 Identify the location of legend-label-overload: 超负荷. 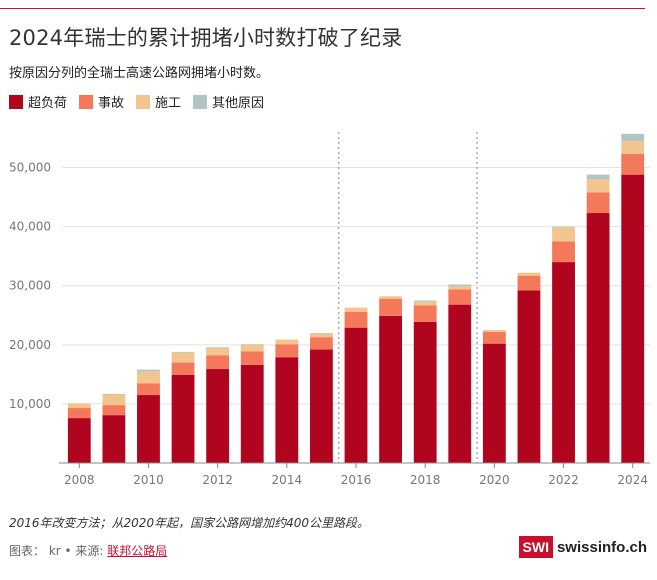
(48, 103).